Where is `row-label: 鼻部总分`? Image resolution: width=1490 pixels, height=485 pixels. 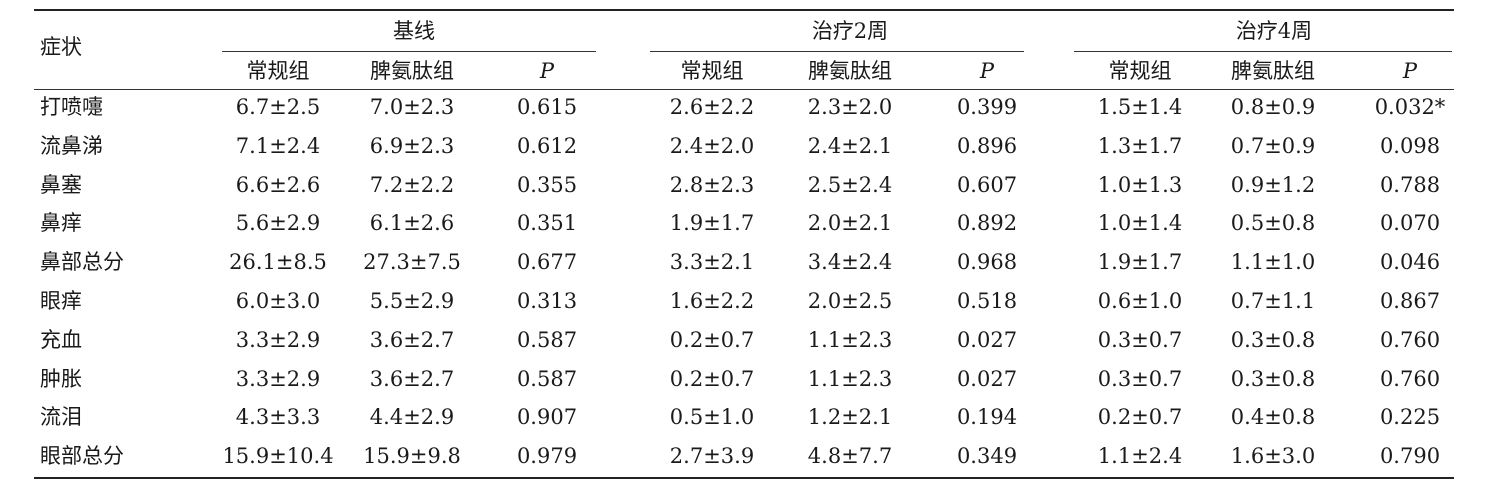 row-label: 鼻部总分 is located at coordinates (82, 262).